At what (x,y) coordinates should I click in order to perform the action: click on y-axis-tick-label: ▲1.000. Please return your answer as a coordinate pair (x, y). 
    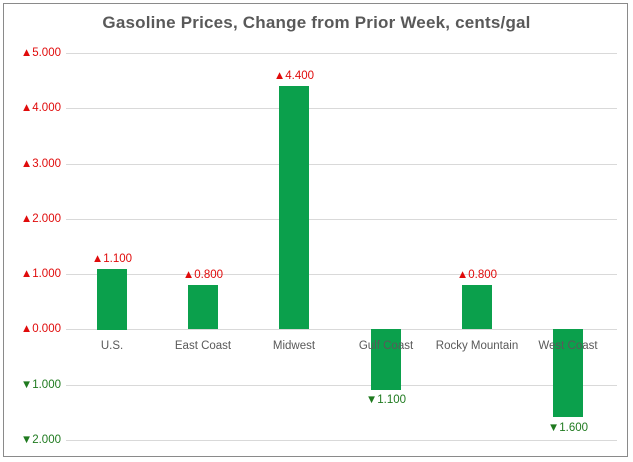
    Looking at the image, I should click on (40, 274).